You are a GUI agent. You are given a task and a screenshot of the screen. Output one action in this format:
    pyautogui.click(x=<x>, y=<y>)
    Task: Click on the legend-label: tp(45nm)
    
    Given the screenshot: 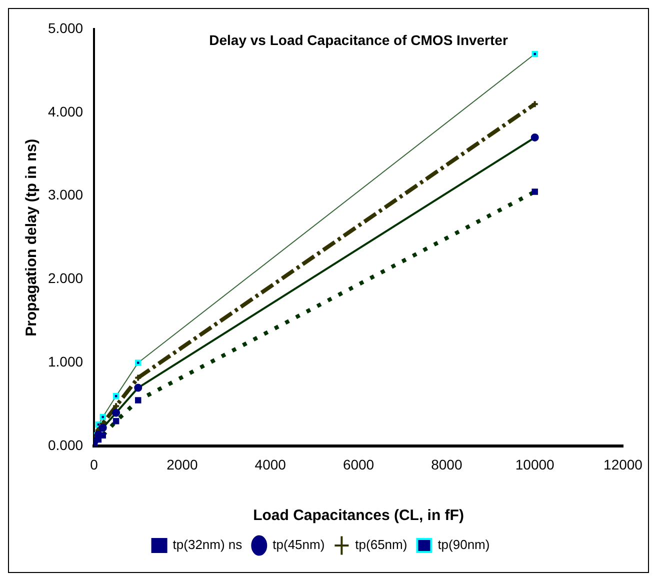 What is the action you would take?
    pyautogui.click(x=298, y=544)
    